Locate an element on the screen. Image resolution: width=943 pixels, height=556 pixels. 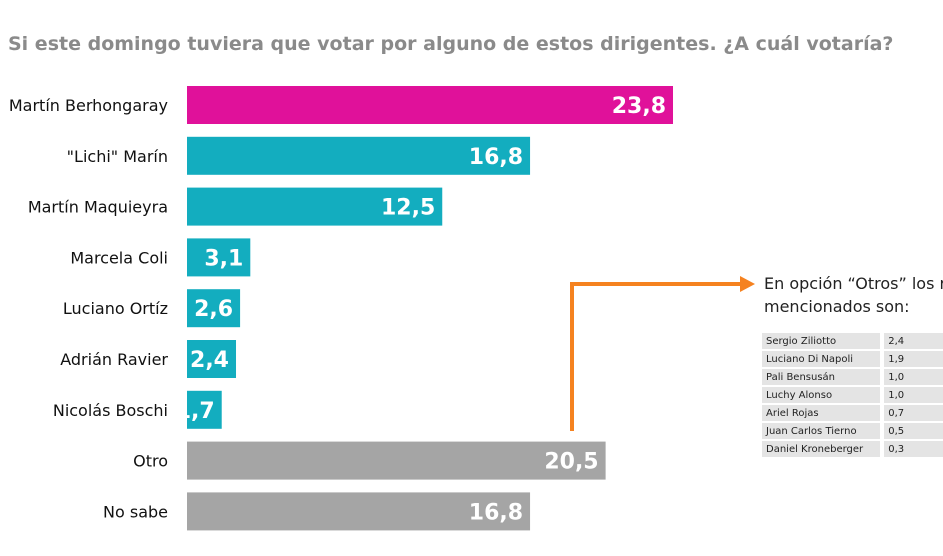
others-value: 0,3 is located at coordinates (911, 449).